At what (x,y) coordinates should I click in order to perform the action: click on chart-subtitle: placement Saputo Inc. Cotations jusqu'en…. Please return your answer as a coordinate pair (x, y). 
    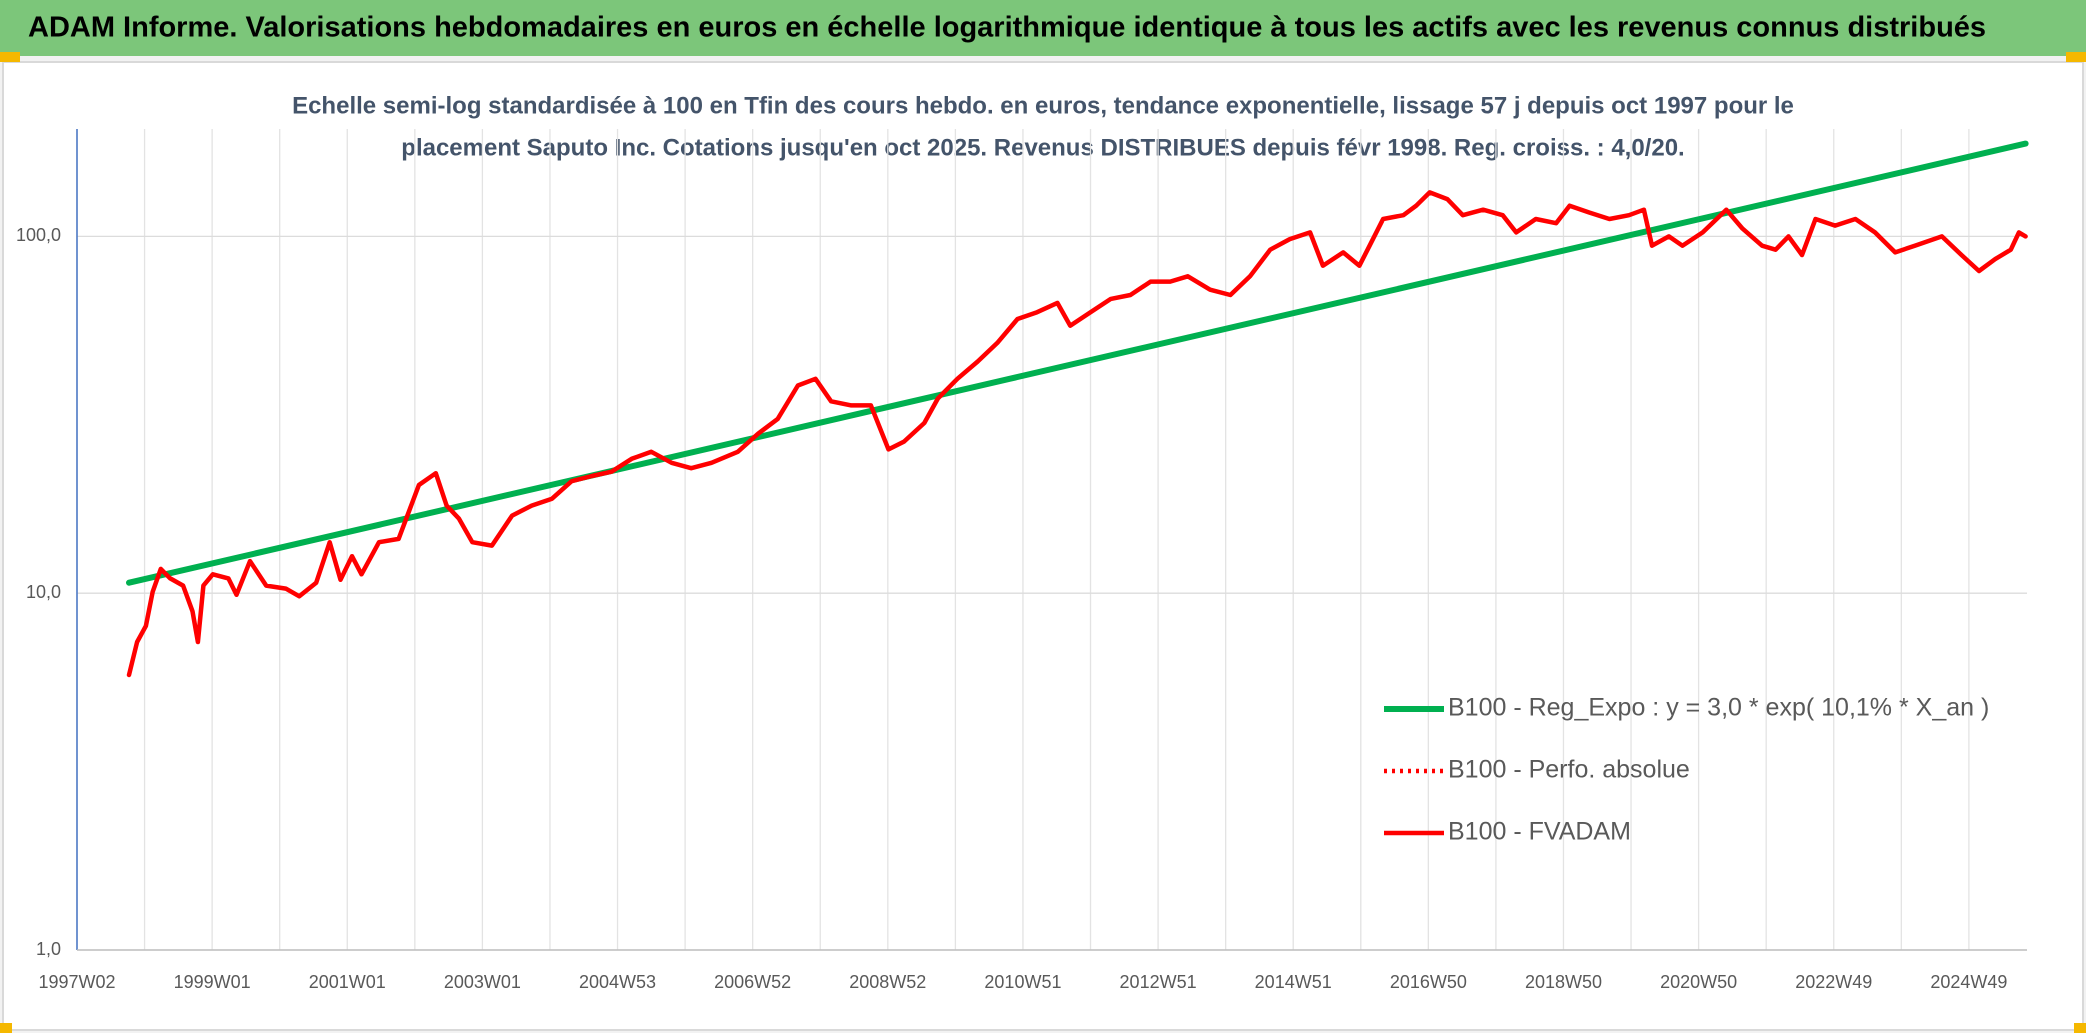
    Looking at the image, I should click on (1042, 147).